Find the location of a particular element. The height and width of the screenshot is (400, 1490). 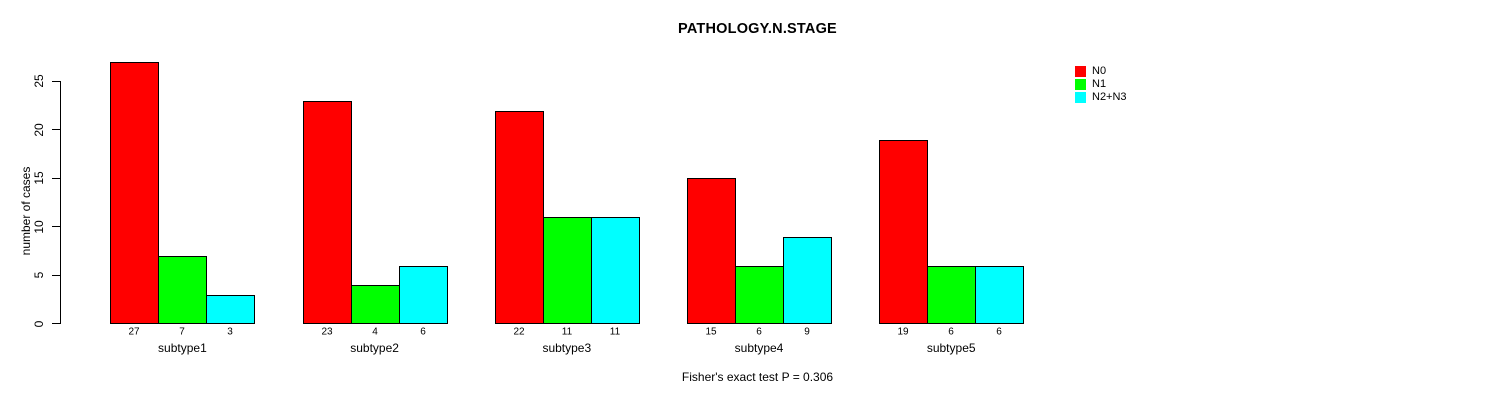

bar-subtype2-N0 is located at coordinates (327, 212).